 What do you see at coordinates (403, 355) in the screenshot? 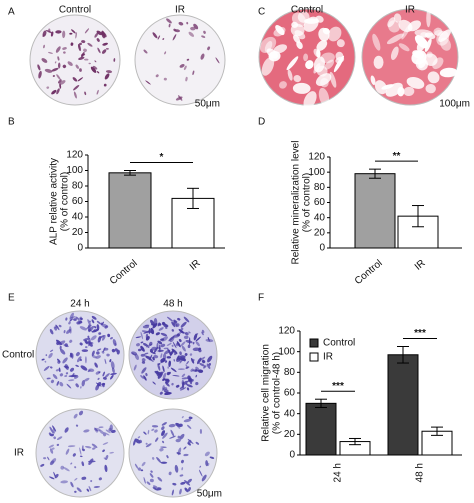
I see `error-bar` at bounding box center [403, 355].